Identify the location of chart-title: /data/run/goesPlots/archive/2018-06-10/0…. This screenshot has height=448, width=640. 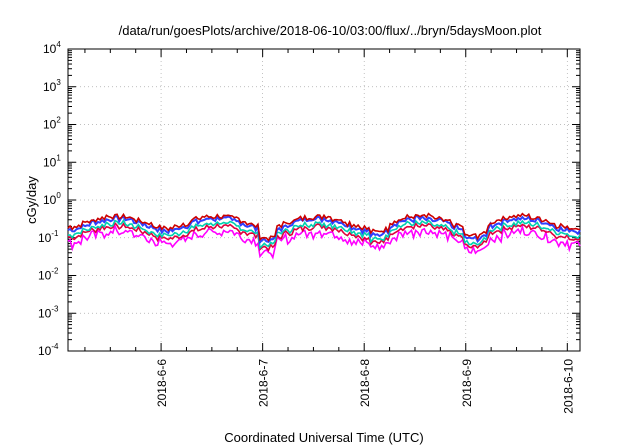
(330, 30).